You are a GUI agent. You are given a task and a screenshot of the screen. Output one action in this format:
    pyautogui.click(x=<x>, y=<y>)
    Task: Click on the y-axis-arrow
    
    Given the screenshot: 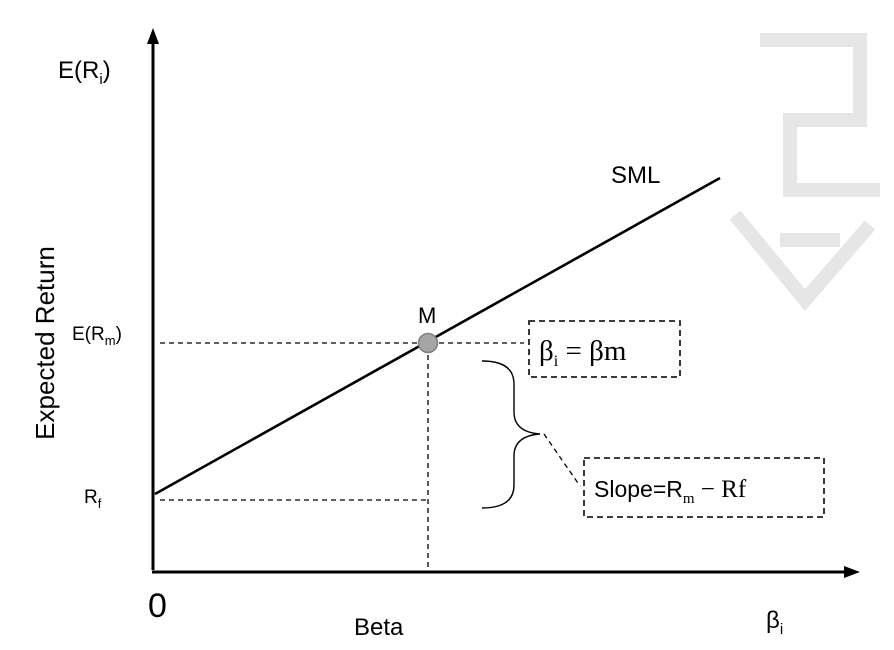 What is the action you would take?
    pyautogui.click(x=153, y=36)
    